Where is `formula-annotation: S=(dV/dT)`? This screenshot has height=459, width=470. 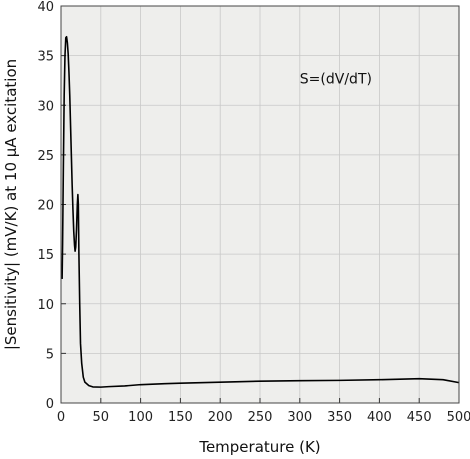
formula-annotation: S=(dV/dT) is located at coordinates (336, 79).